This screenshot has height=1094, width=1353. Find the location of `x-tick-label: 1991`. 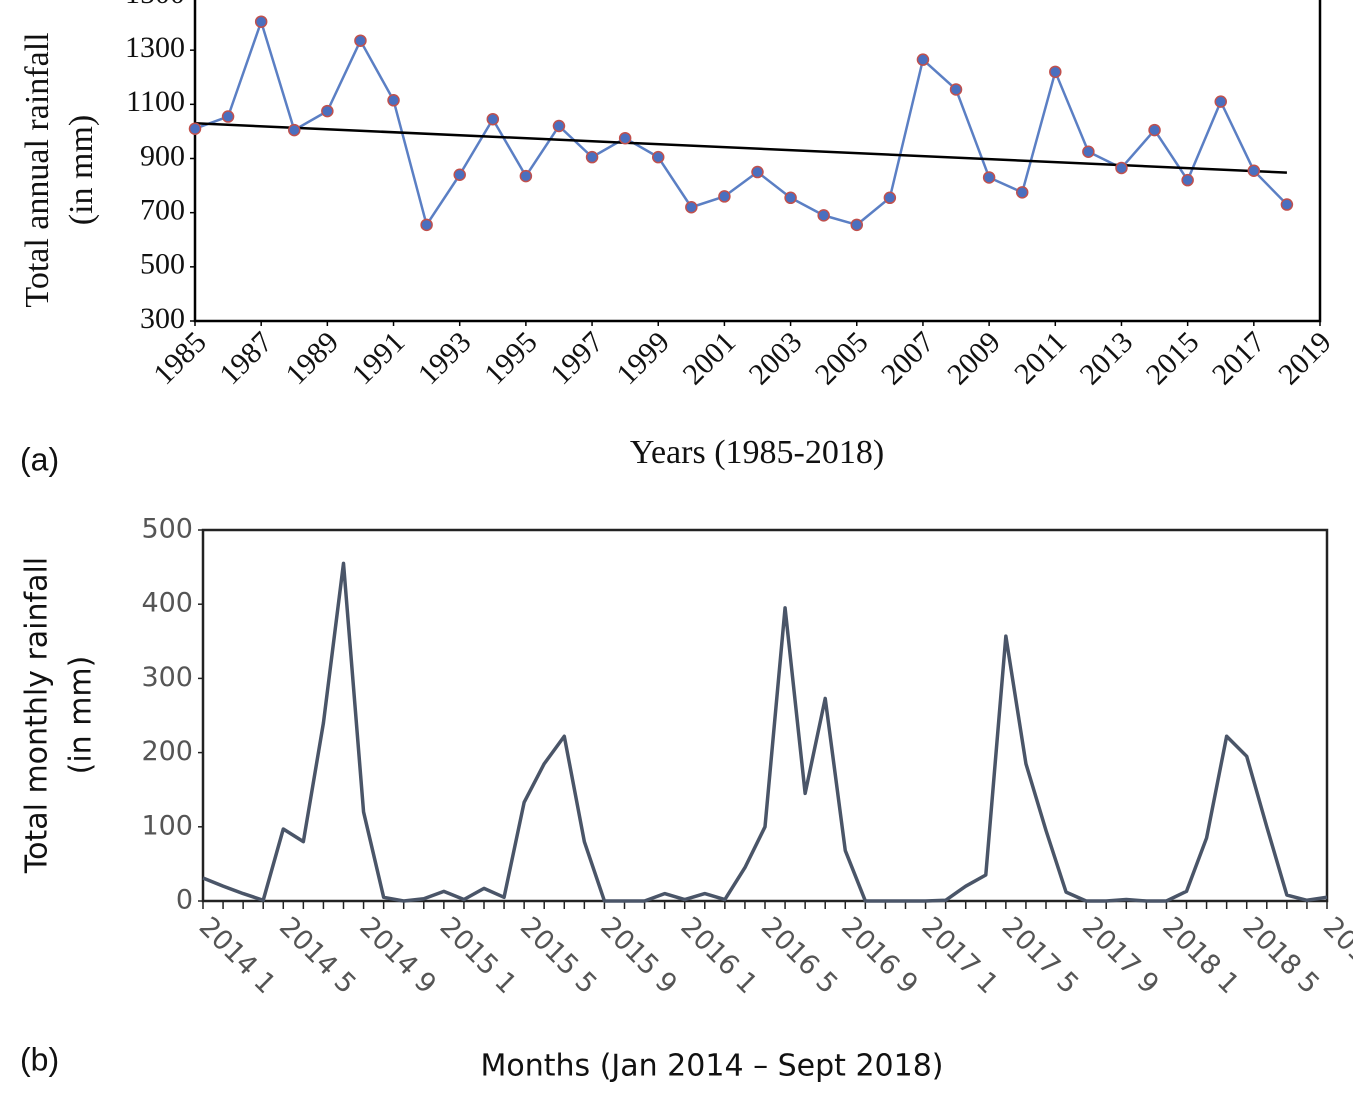

x-tick-label: 1991 is located at coordinates (379, 358).